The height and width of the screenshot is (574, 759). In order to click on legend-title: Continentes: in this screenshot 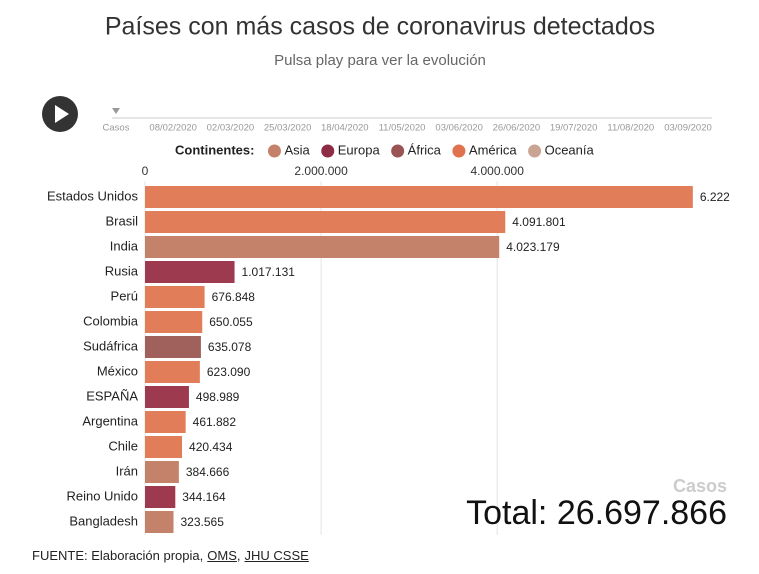, I will do `click(214, 149)`.